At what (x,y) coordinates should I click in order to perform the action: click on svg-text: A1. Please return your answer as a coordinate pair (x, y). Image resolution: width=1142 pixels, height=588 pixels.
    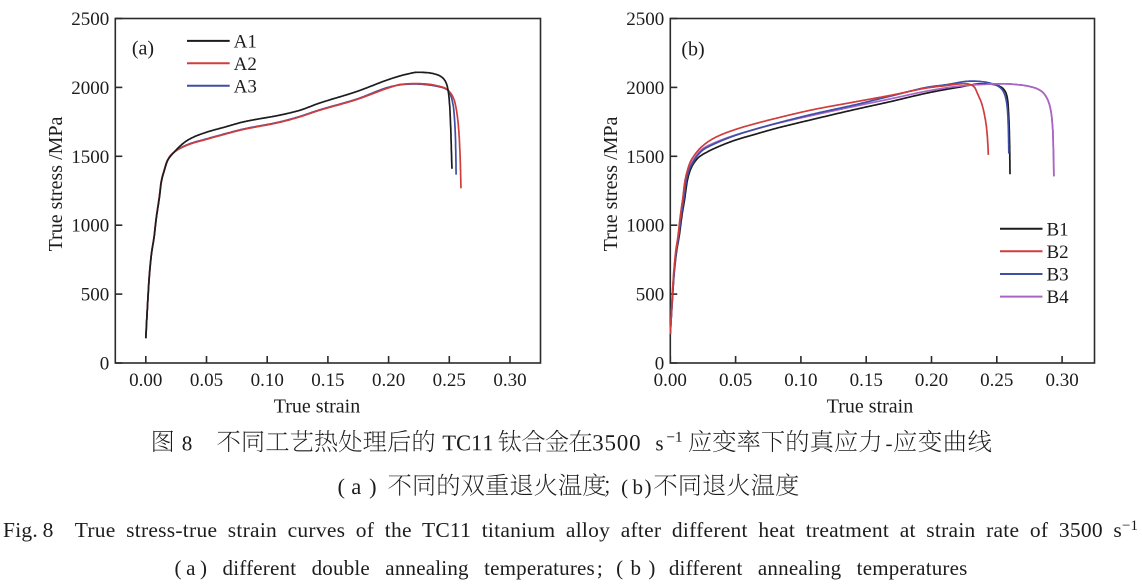
    Looking at the image, I should click on (245, 42).